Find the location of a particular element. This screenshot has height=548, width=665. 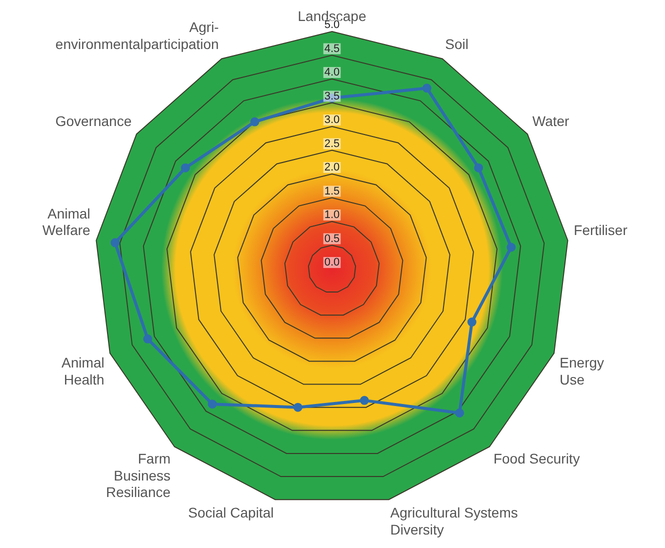

y-tick-label: 4.5 is located at coordinates (332, 48).